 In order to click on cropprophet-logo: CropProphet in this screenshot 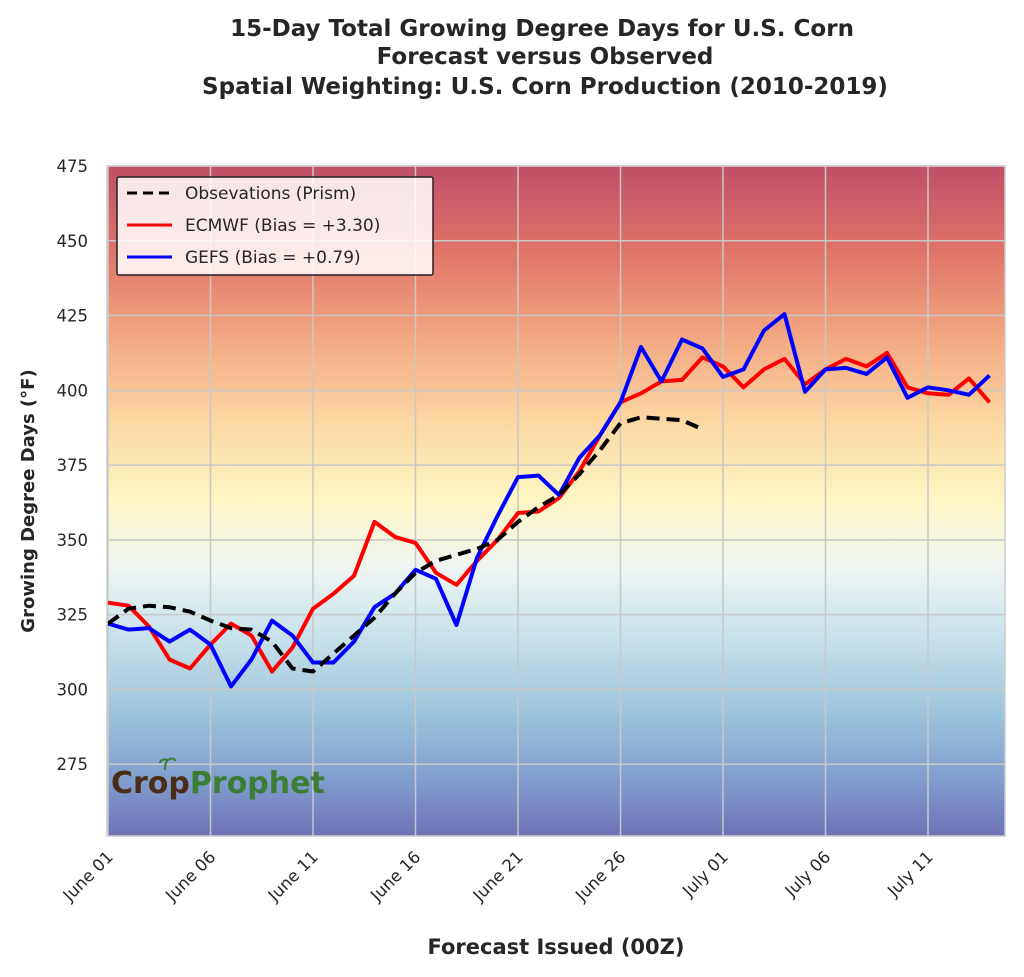, I will do `click(218, 779)`.